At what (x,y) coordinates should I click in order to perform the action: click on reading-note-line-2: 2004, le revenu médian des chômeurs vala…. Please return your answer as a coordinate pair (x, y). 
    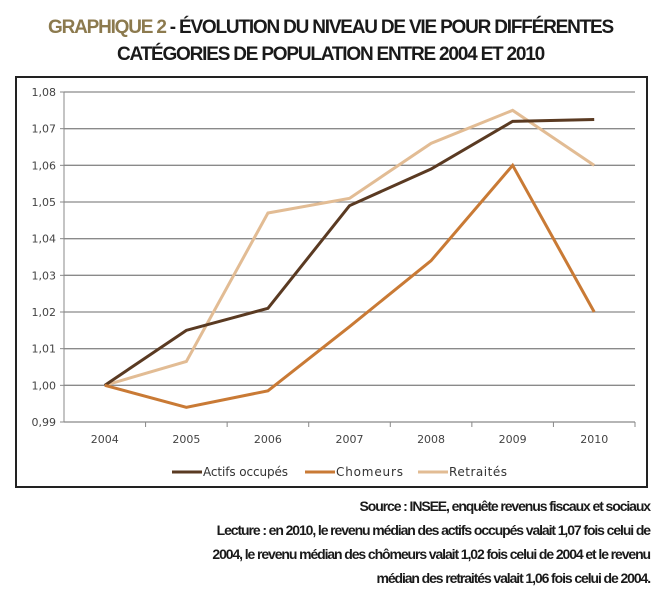
    Looking at the image, I should click on (431, 554).